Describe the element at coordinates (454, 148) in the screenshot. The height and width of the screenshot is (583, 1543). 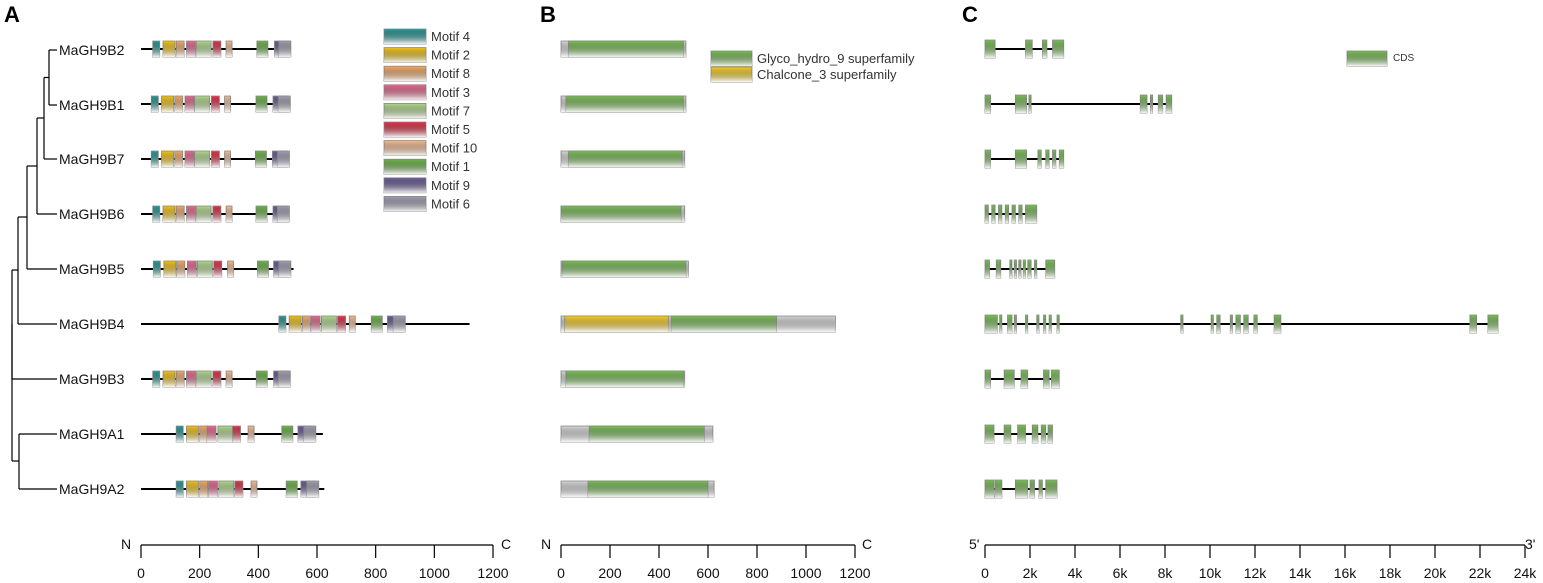
I see `motif-legend-label: Motif 10` at that location.